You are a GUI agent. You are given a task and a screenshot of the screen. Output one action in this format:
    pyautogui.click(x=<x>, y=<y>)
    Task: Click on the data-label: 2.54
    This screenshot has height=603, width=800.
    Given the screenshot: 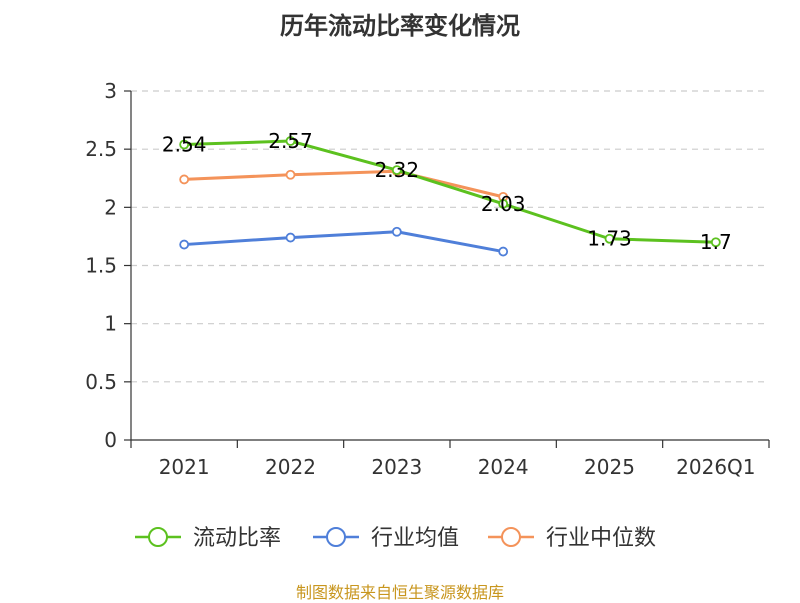 What is the action you would take?
    pyautogui.click(x=184, y=145)
    